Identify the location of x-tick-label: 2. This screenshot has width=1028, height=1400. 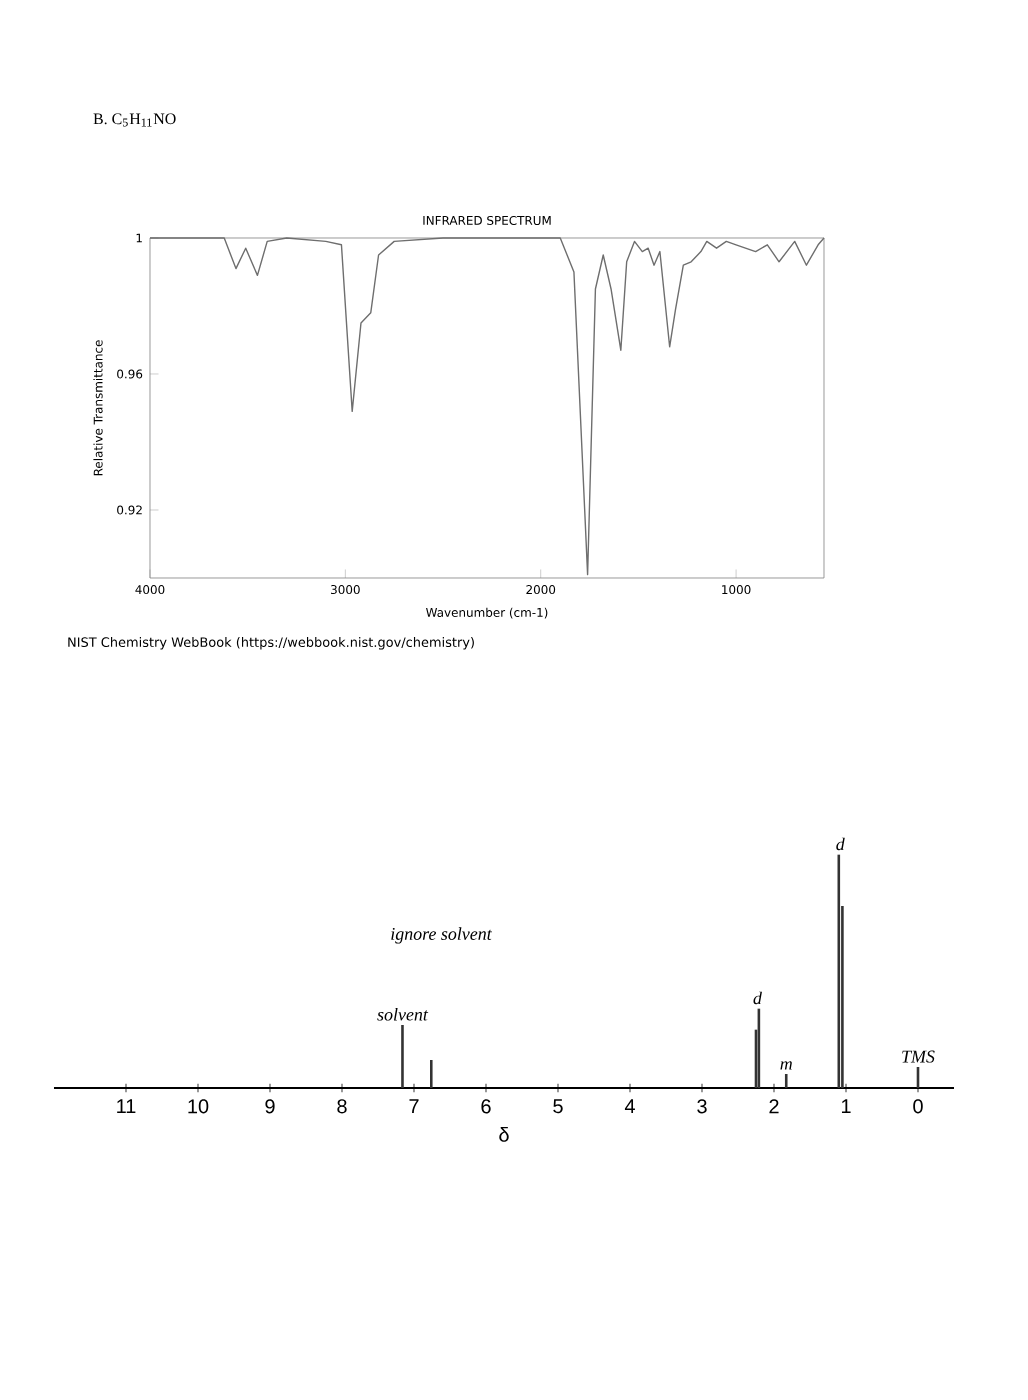
(774, 1106).